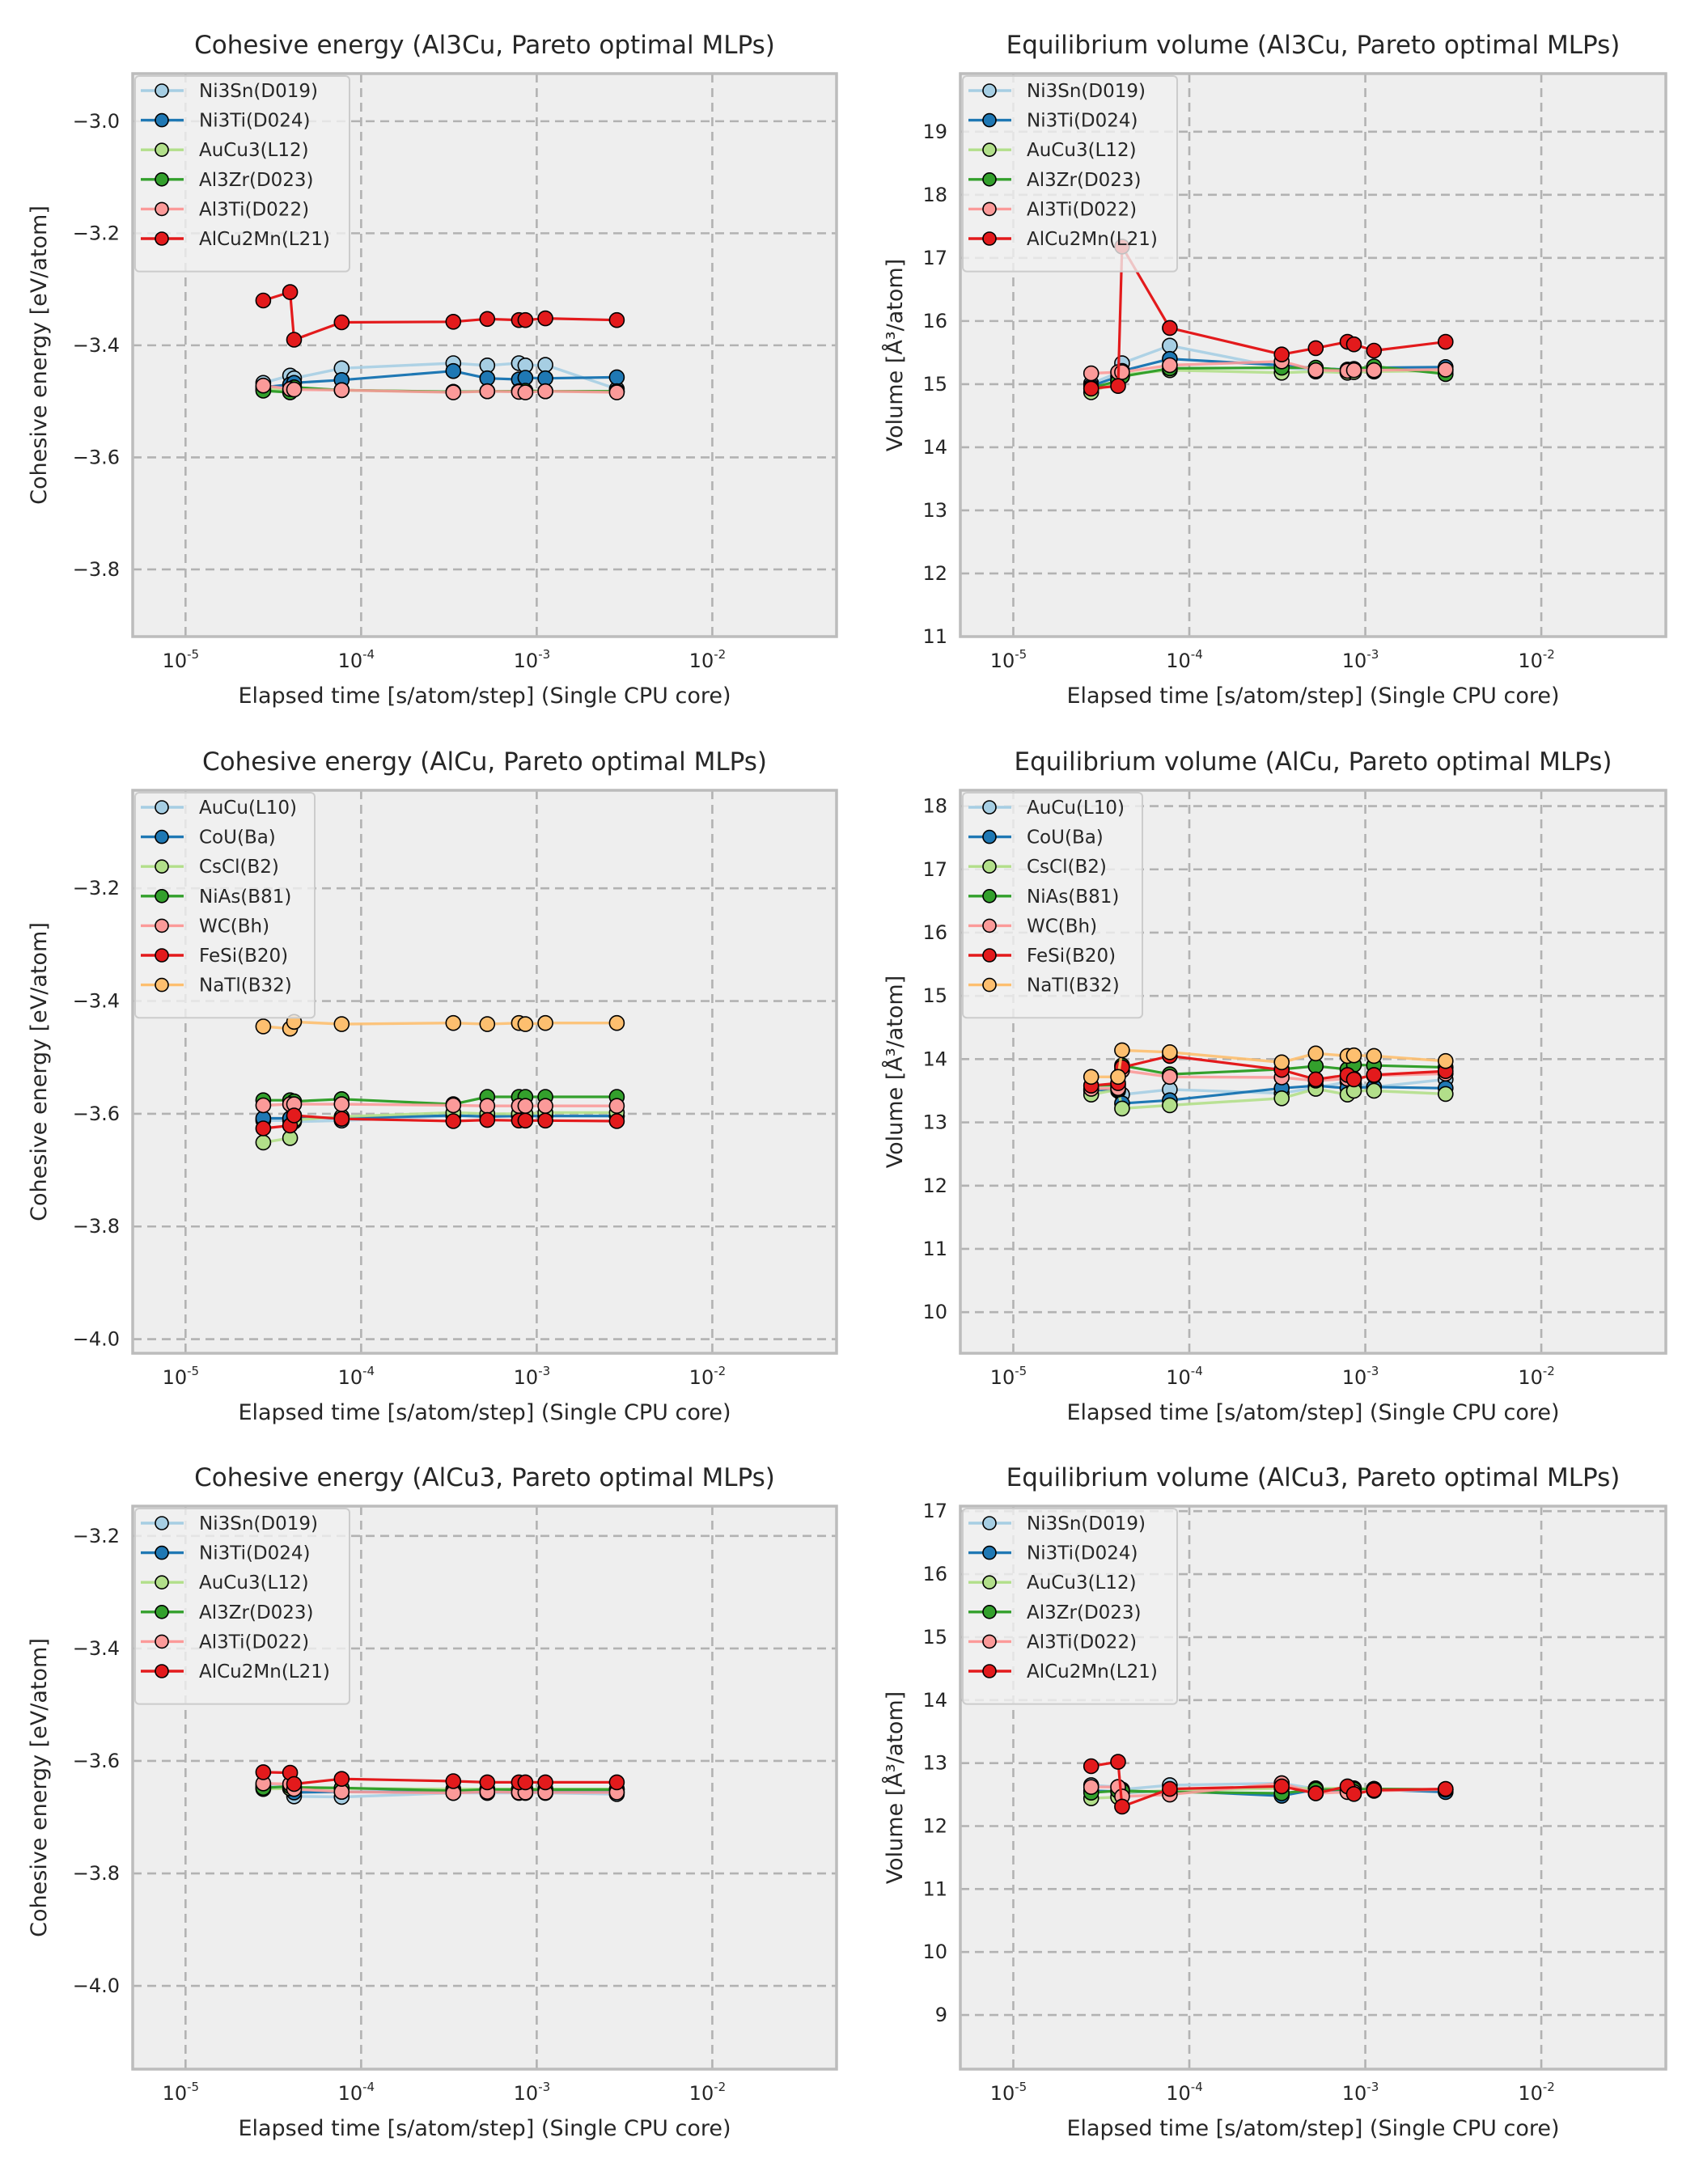 Image resolution: width=1699 pixels, height=2184 pixels. Describe the element at coordinates (96, 1114) in the screenshot. I see `y-tick-label: −3.6` at that location.